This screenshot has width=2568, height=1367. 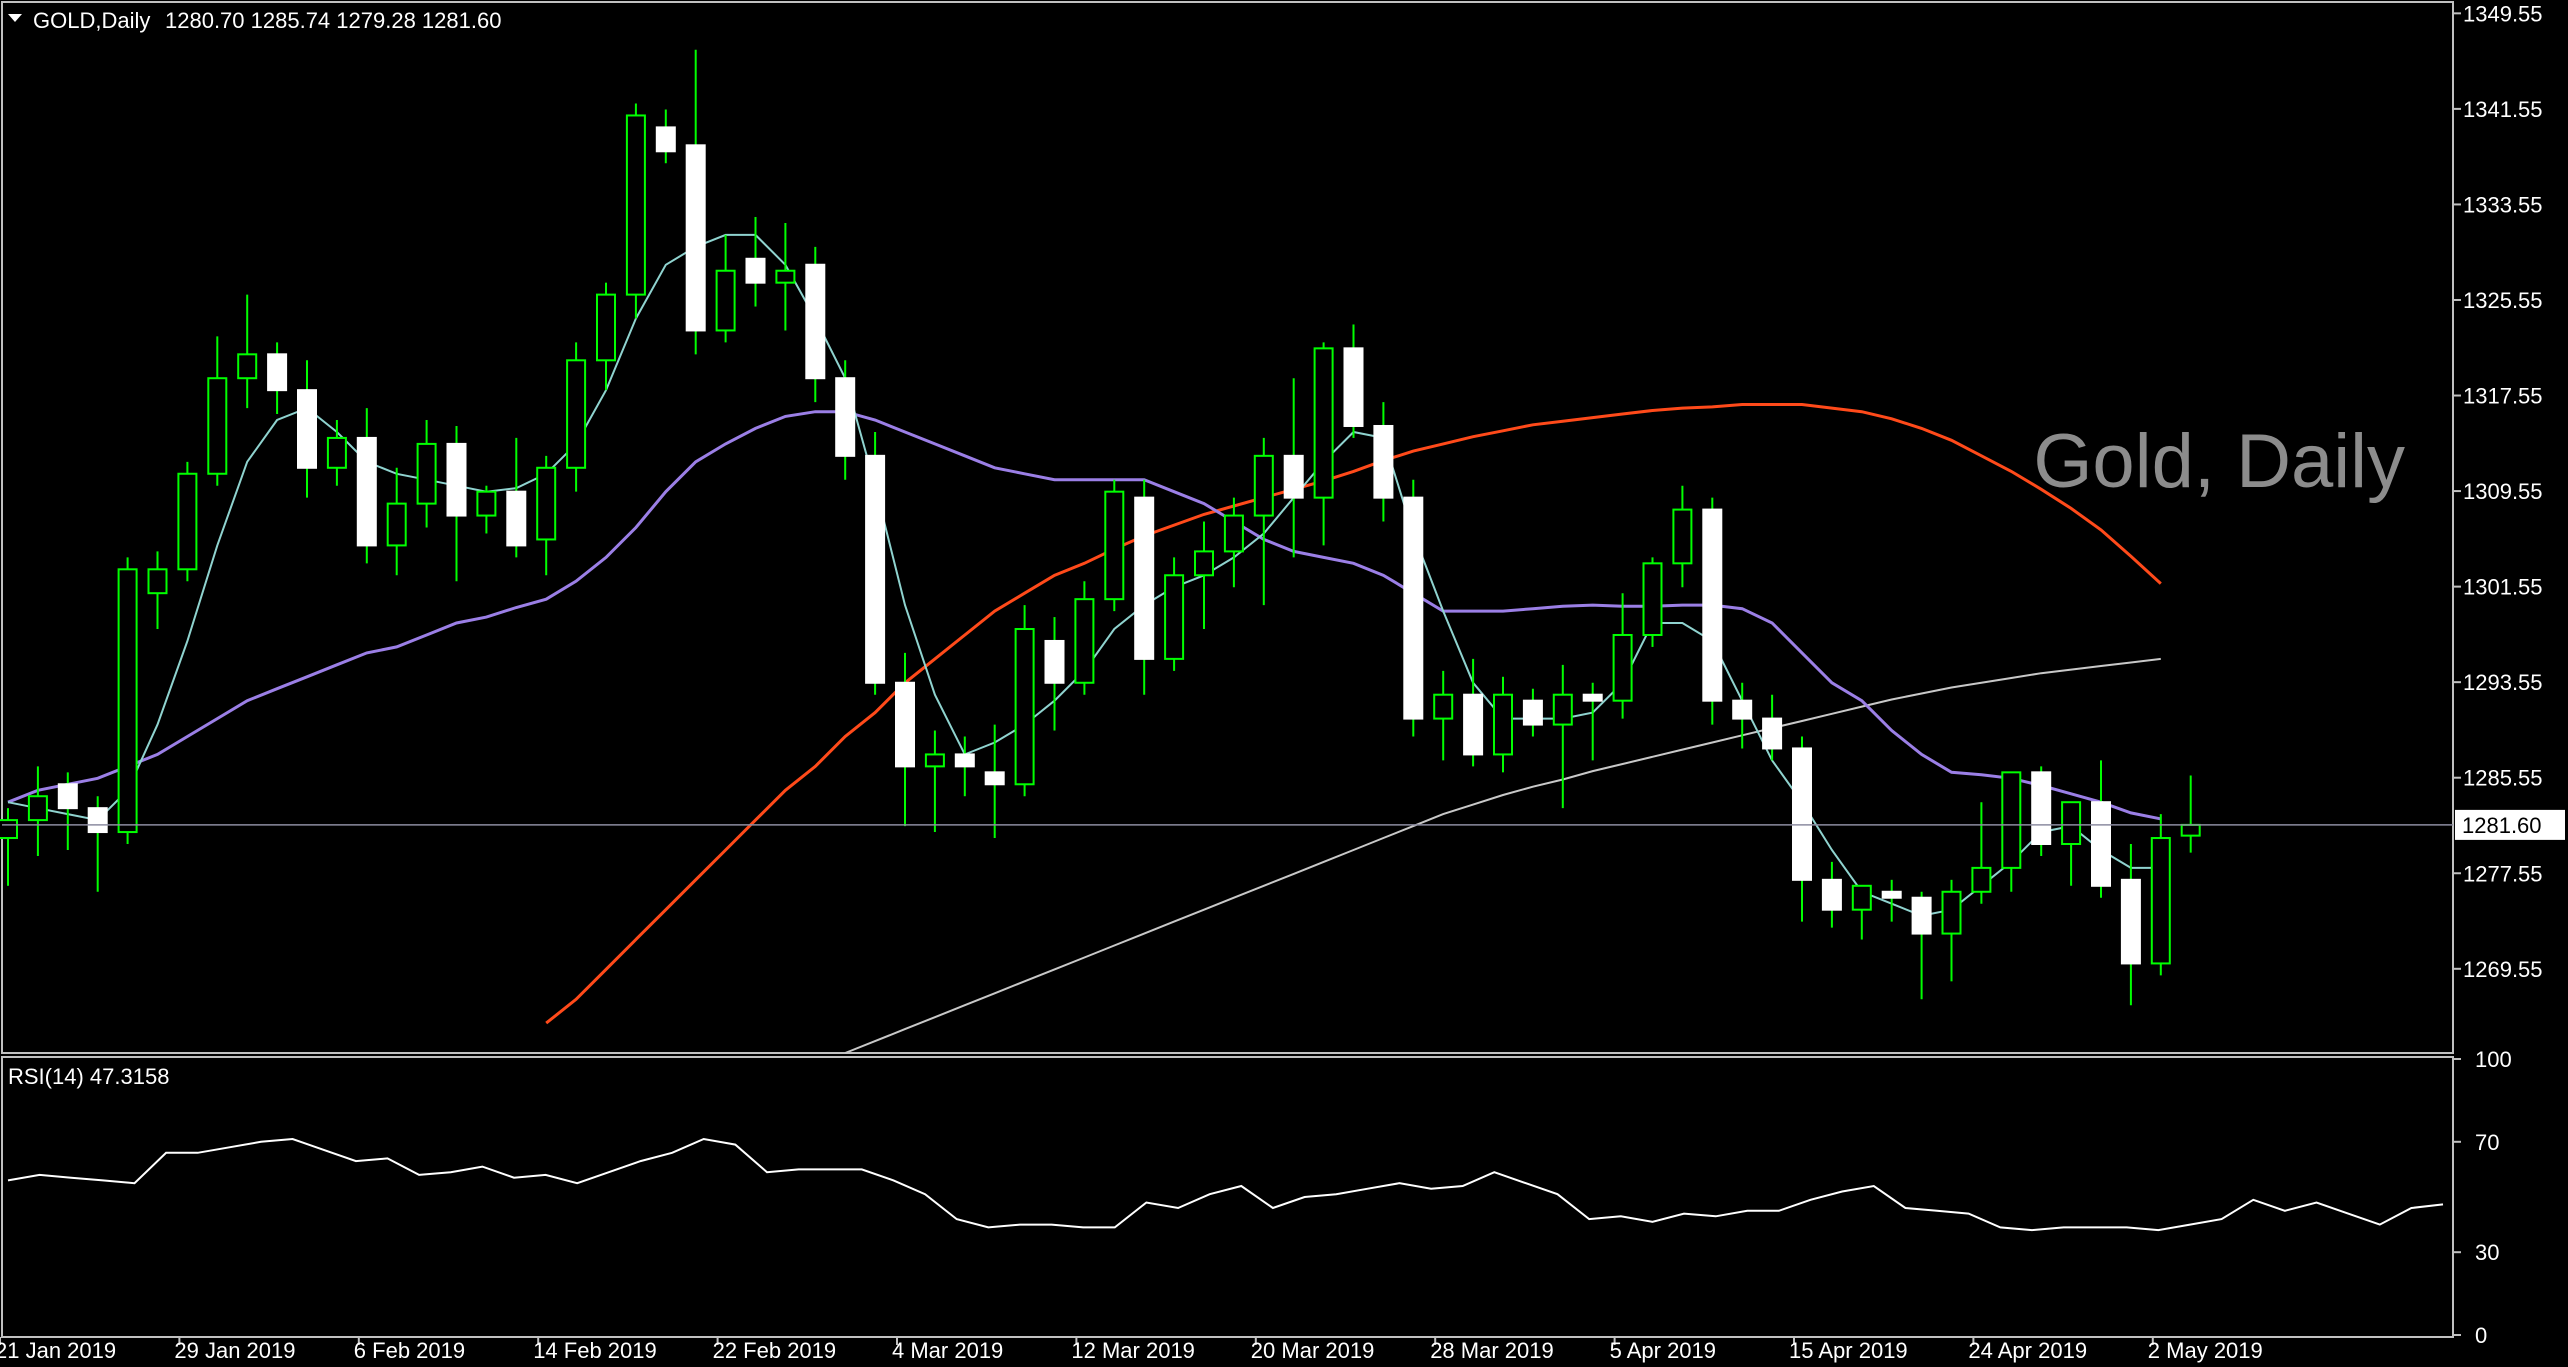 I want to click on rsi-tick-label: 0, so click(x=2481, y=1335).